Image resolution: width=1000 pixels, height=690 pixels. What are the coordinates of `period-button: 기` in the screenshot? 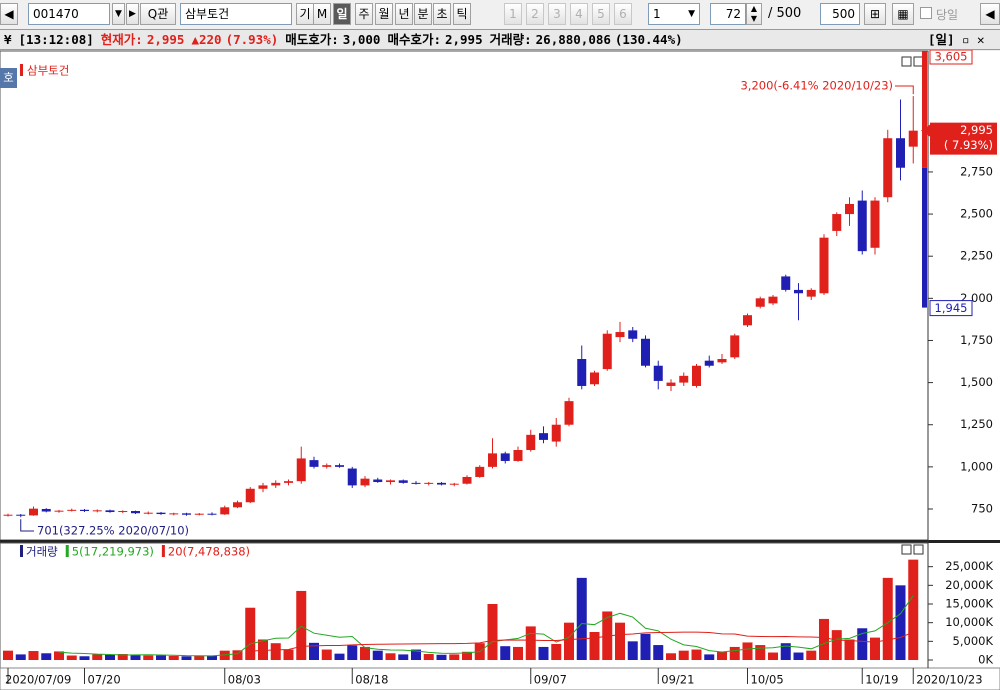 It's located at (305, 14).